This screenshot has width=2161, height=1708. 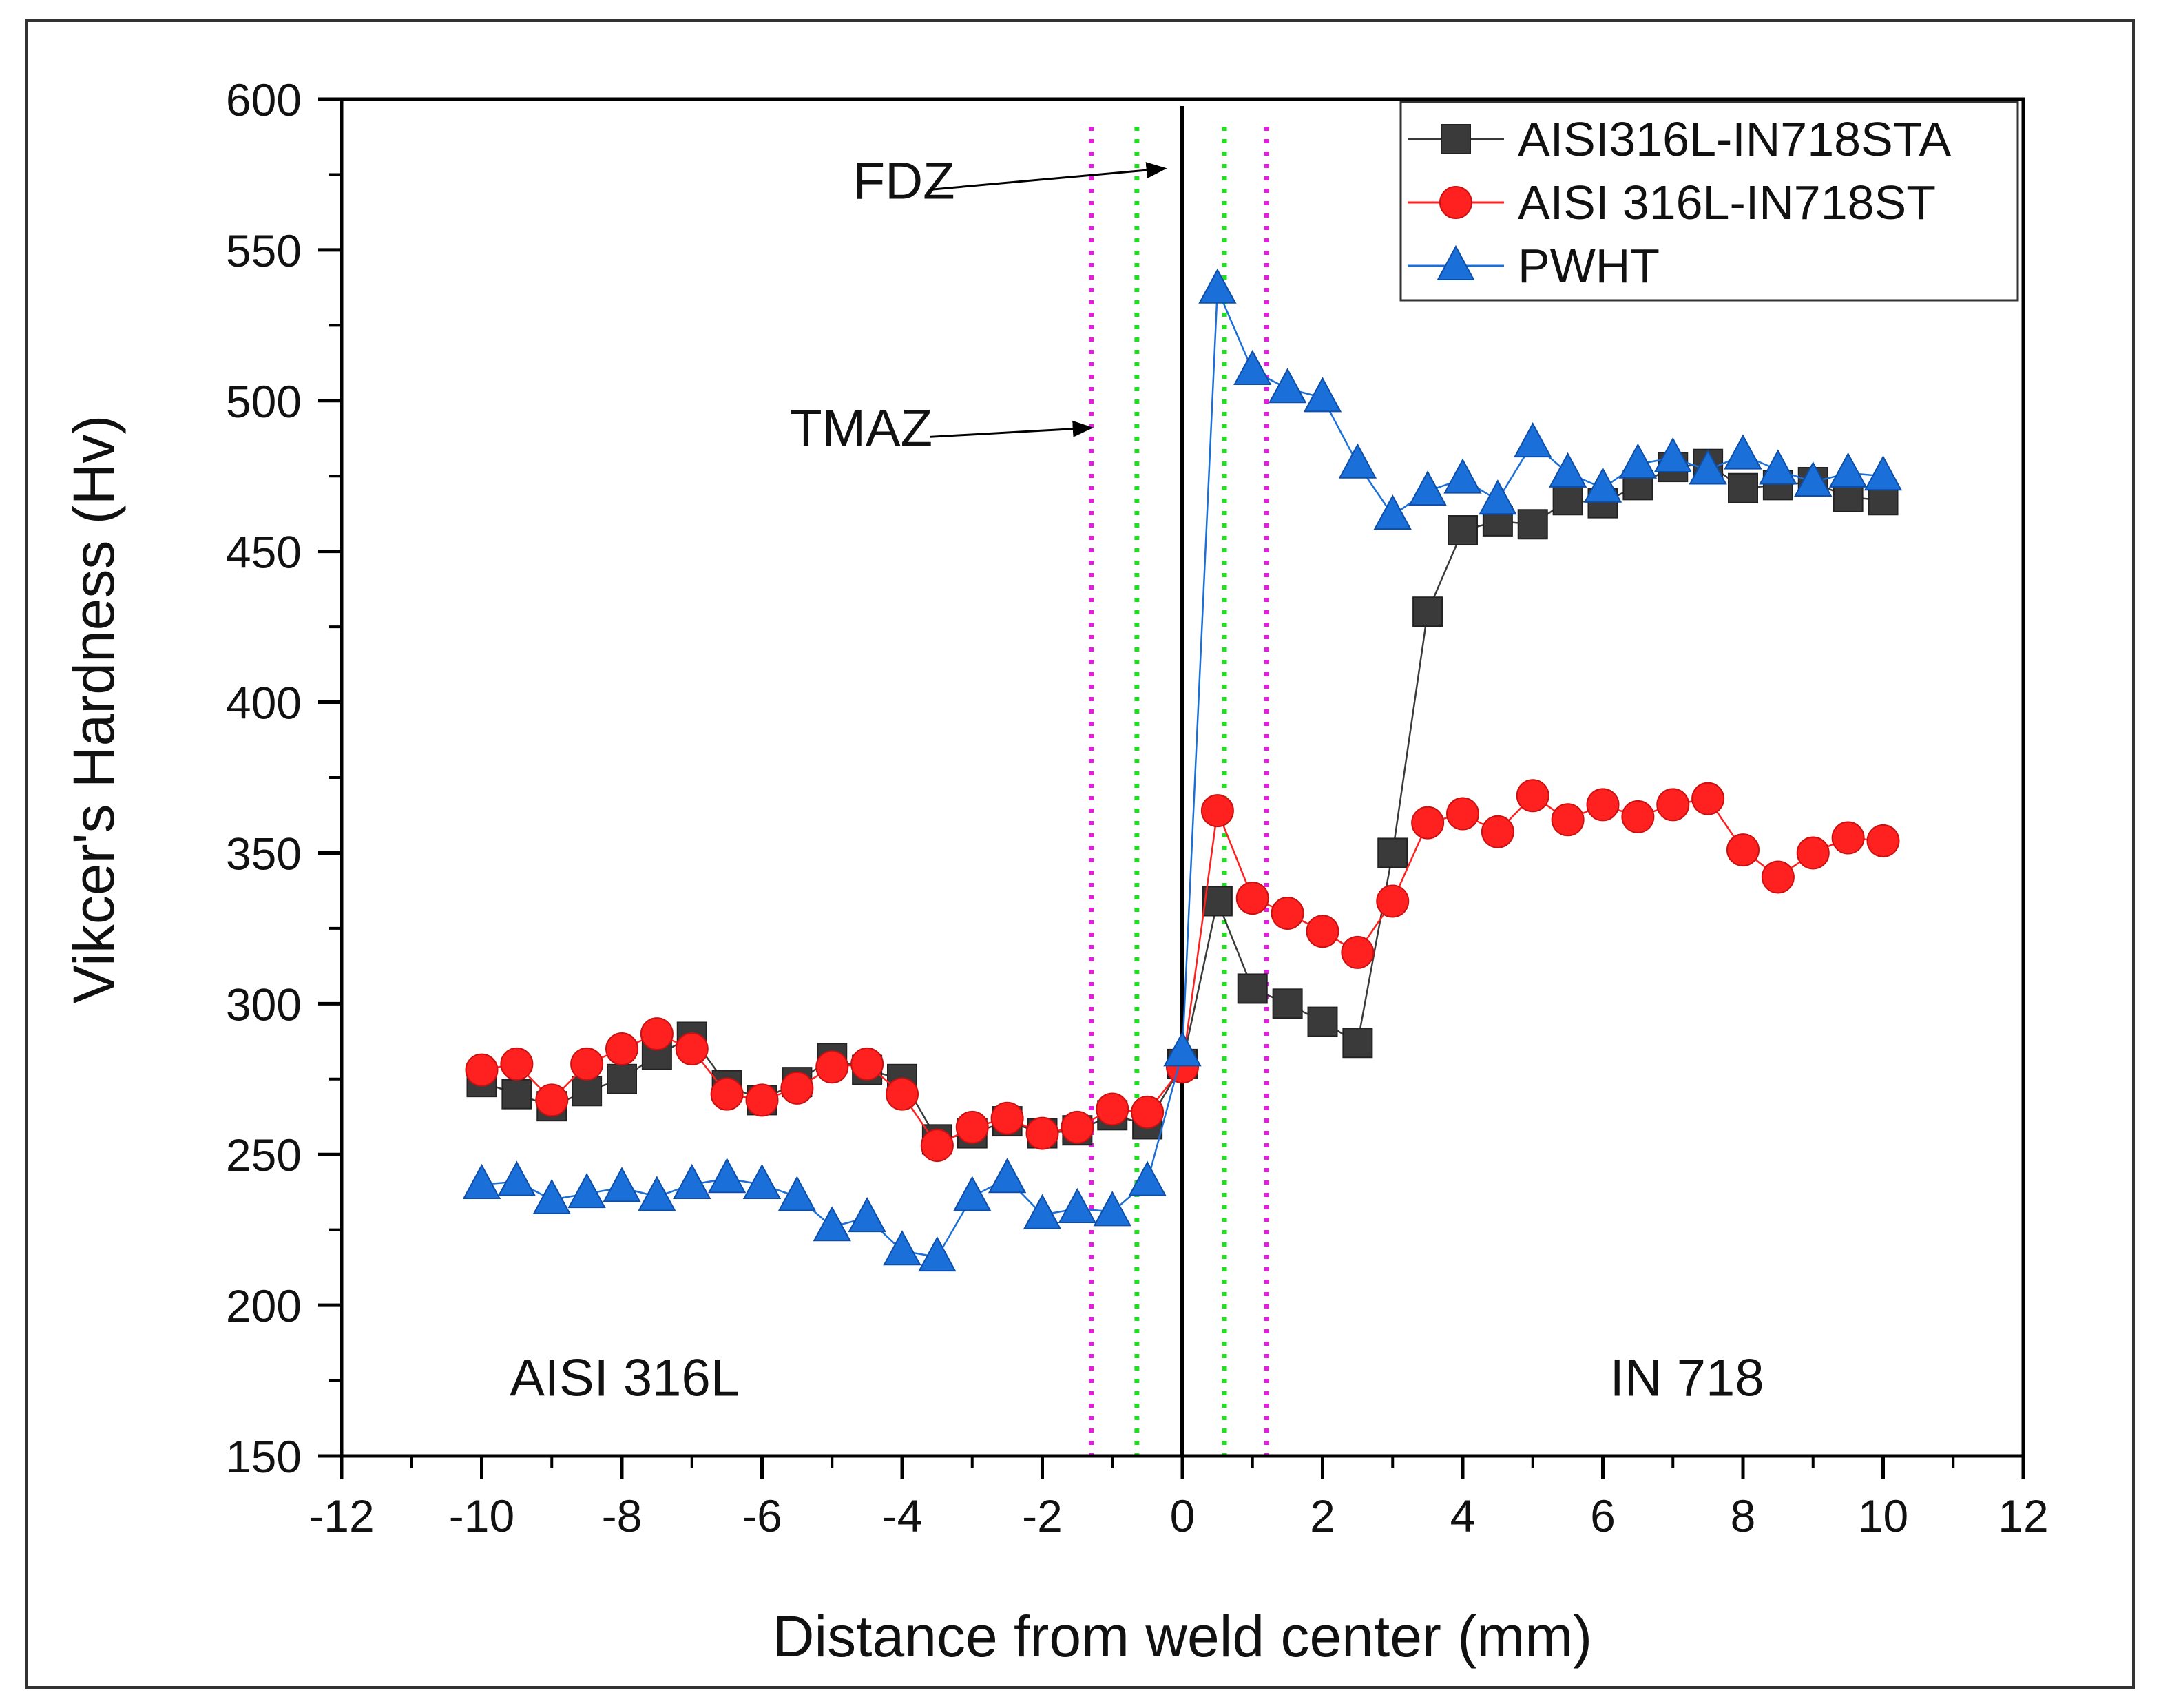 What do you see at coordinates (264, 1305) in the screenshot?
I see `y-tick-label: 200` at bounding box center [264, 1305].